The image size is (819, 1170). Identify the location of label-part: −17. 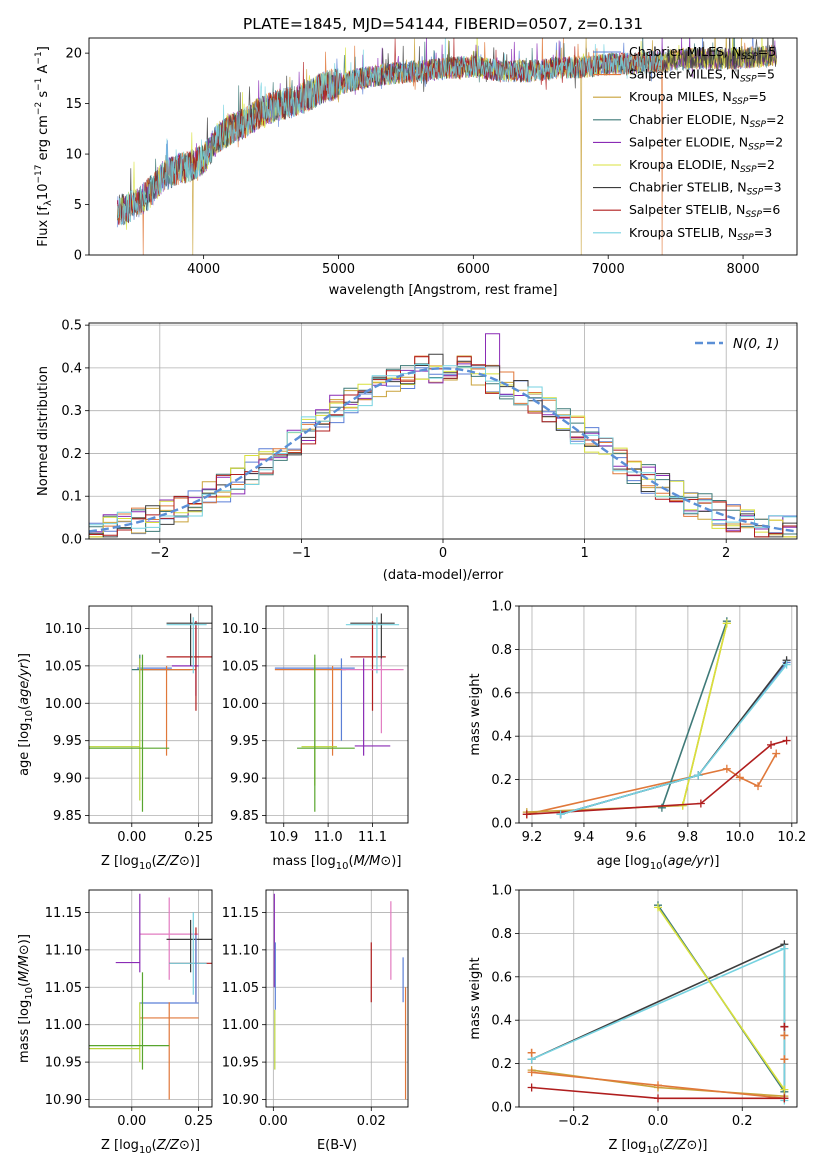
(39, 174).